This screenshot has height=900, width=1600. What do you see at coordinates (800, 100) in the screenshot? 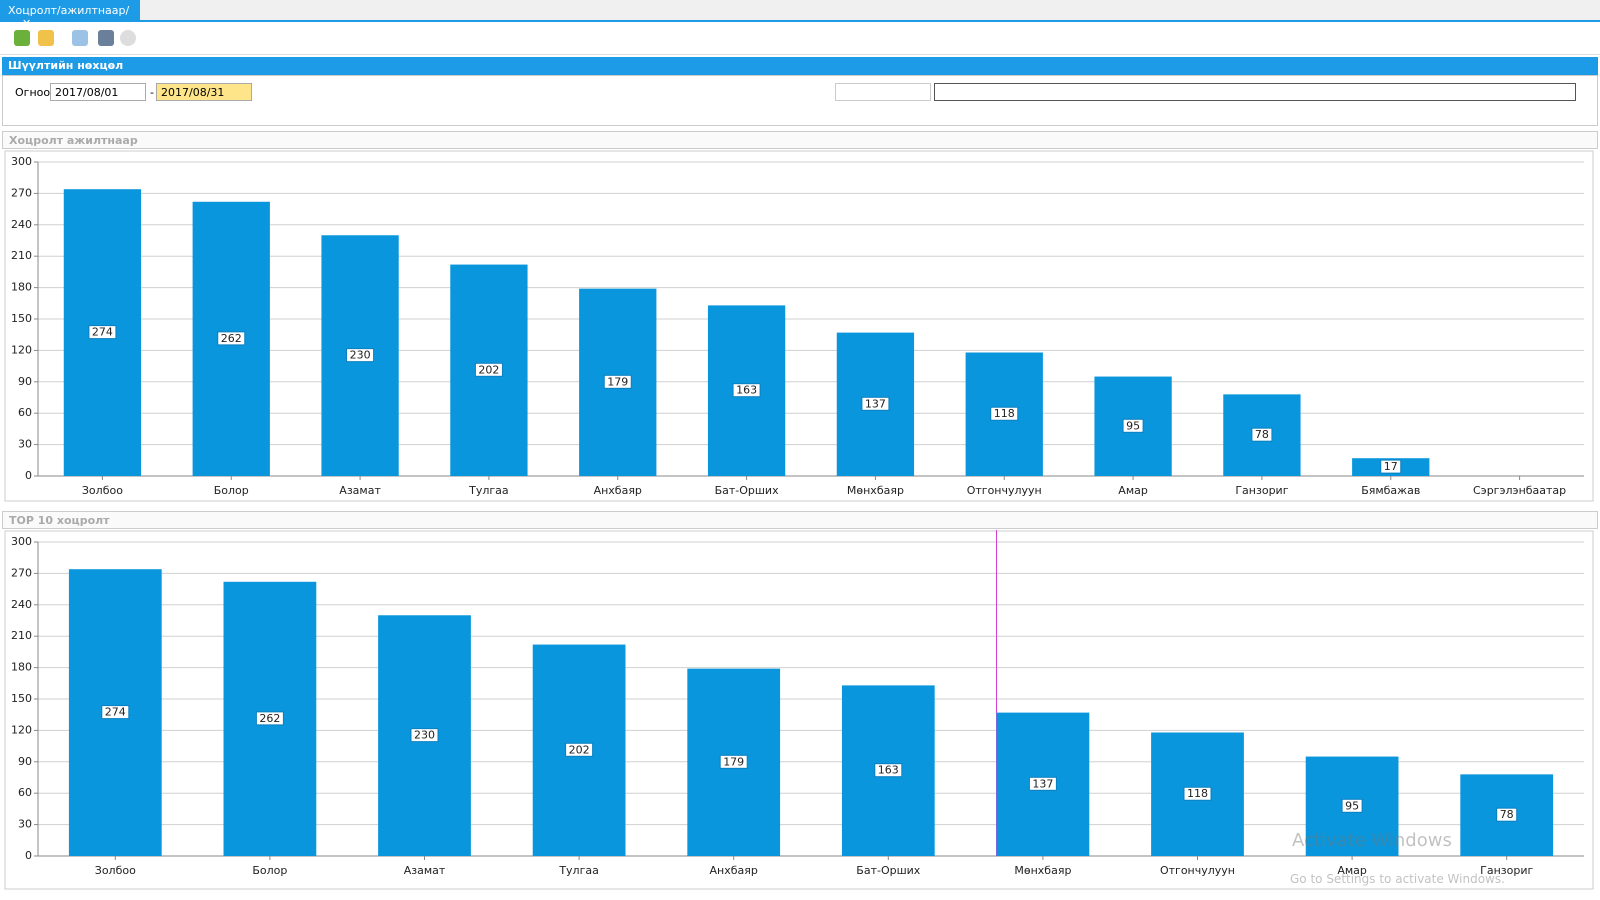
I see `filter-body: Огноо 2017/08/01 - 2017/08/31` at bounding box center [800, 100].